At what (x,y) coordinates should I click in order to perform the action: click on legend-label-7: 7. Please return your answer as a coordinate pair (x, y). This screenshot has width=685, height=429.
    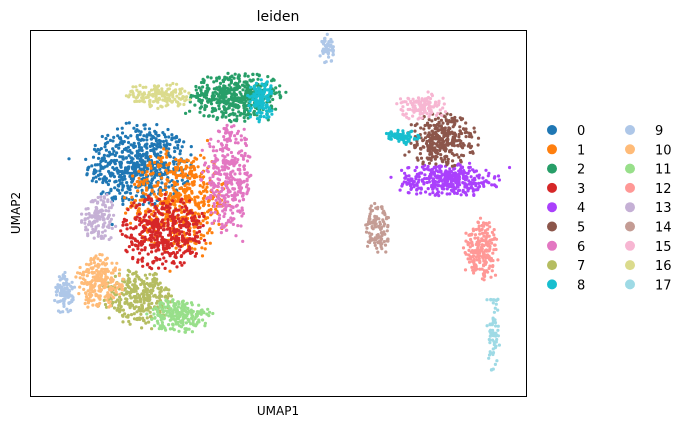
    Looking at the image, I should click on (581, 266).